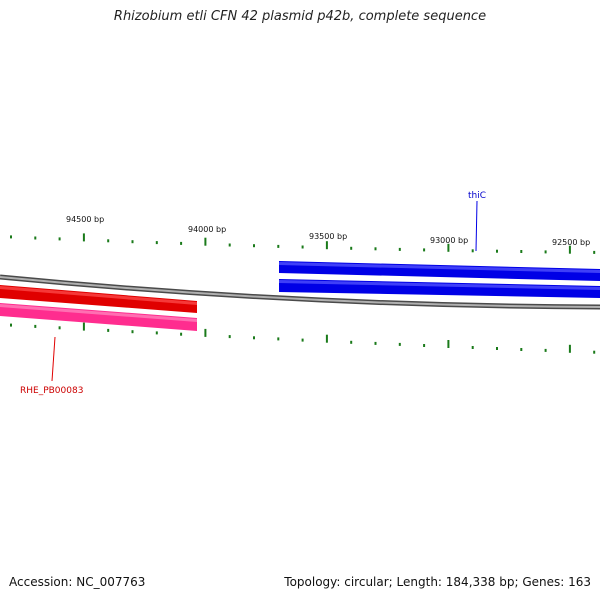  What do you see at coordinates (77, 582) in the screenshot?
I see `accession-text: Accession: NC_007763` at bounding box center [77, 582].